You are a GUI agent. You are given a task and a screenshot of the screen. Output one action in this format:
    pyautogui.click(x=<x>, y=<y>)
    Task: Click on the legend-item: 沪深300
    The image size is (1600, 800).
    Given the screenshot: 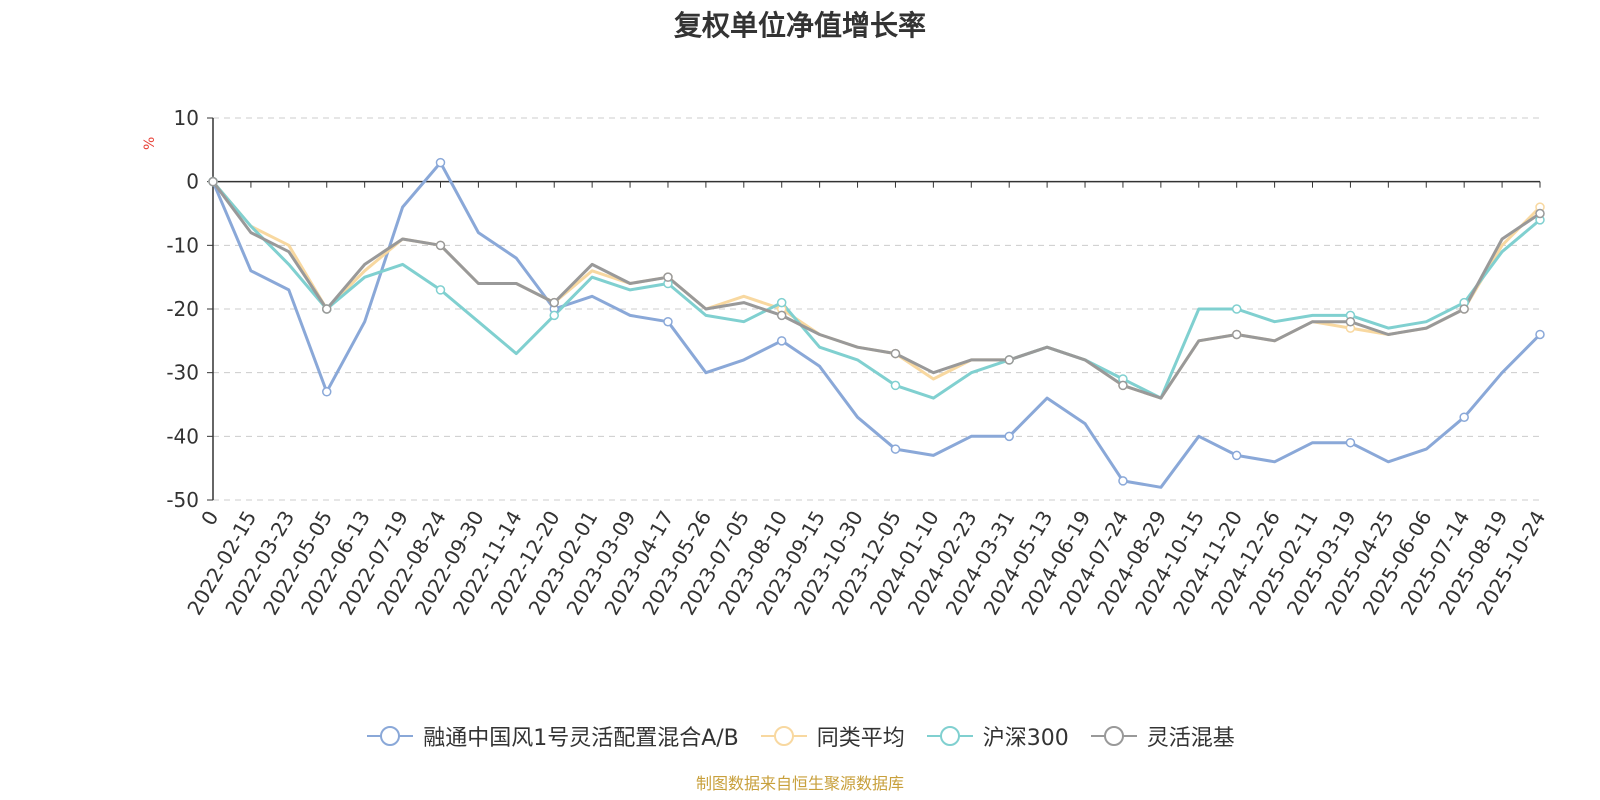 What is the action you would take?
    pyautogui.click(x=997, y=736)
    